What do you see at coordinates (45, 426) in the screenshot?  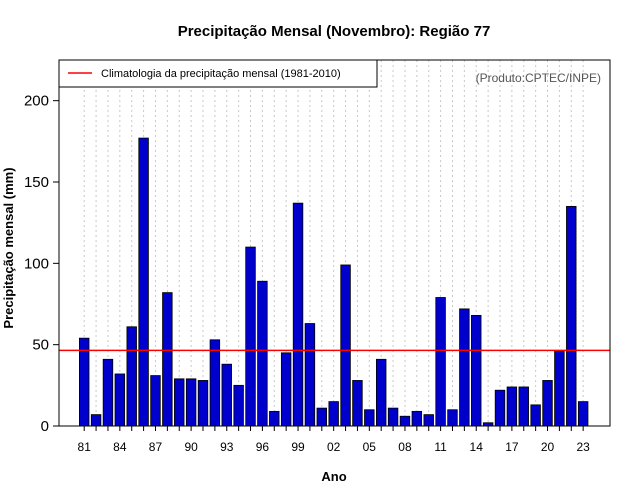 I see `y-tick-label-0: 0` at bounding box center [45, 426].